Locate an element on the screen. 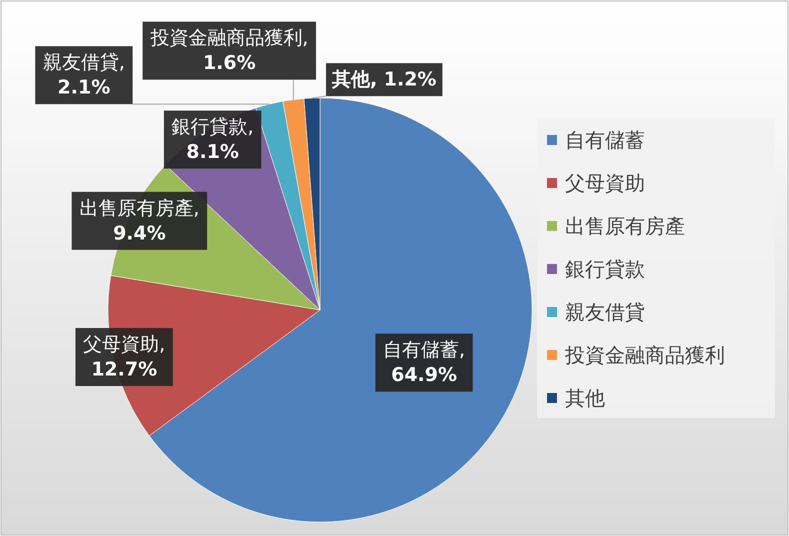 The height and width of the screenshot is (536, 789). text: 2.1% is located at coordinates (84, 87).